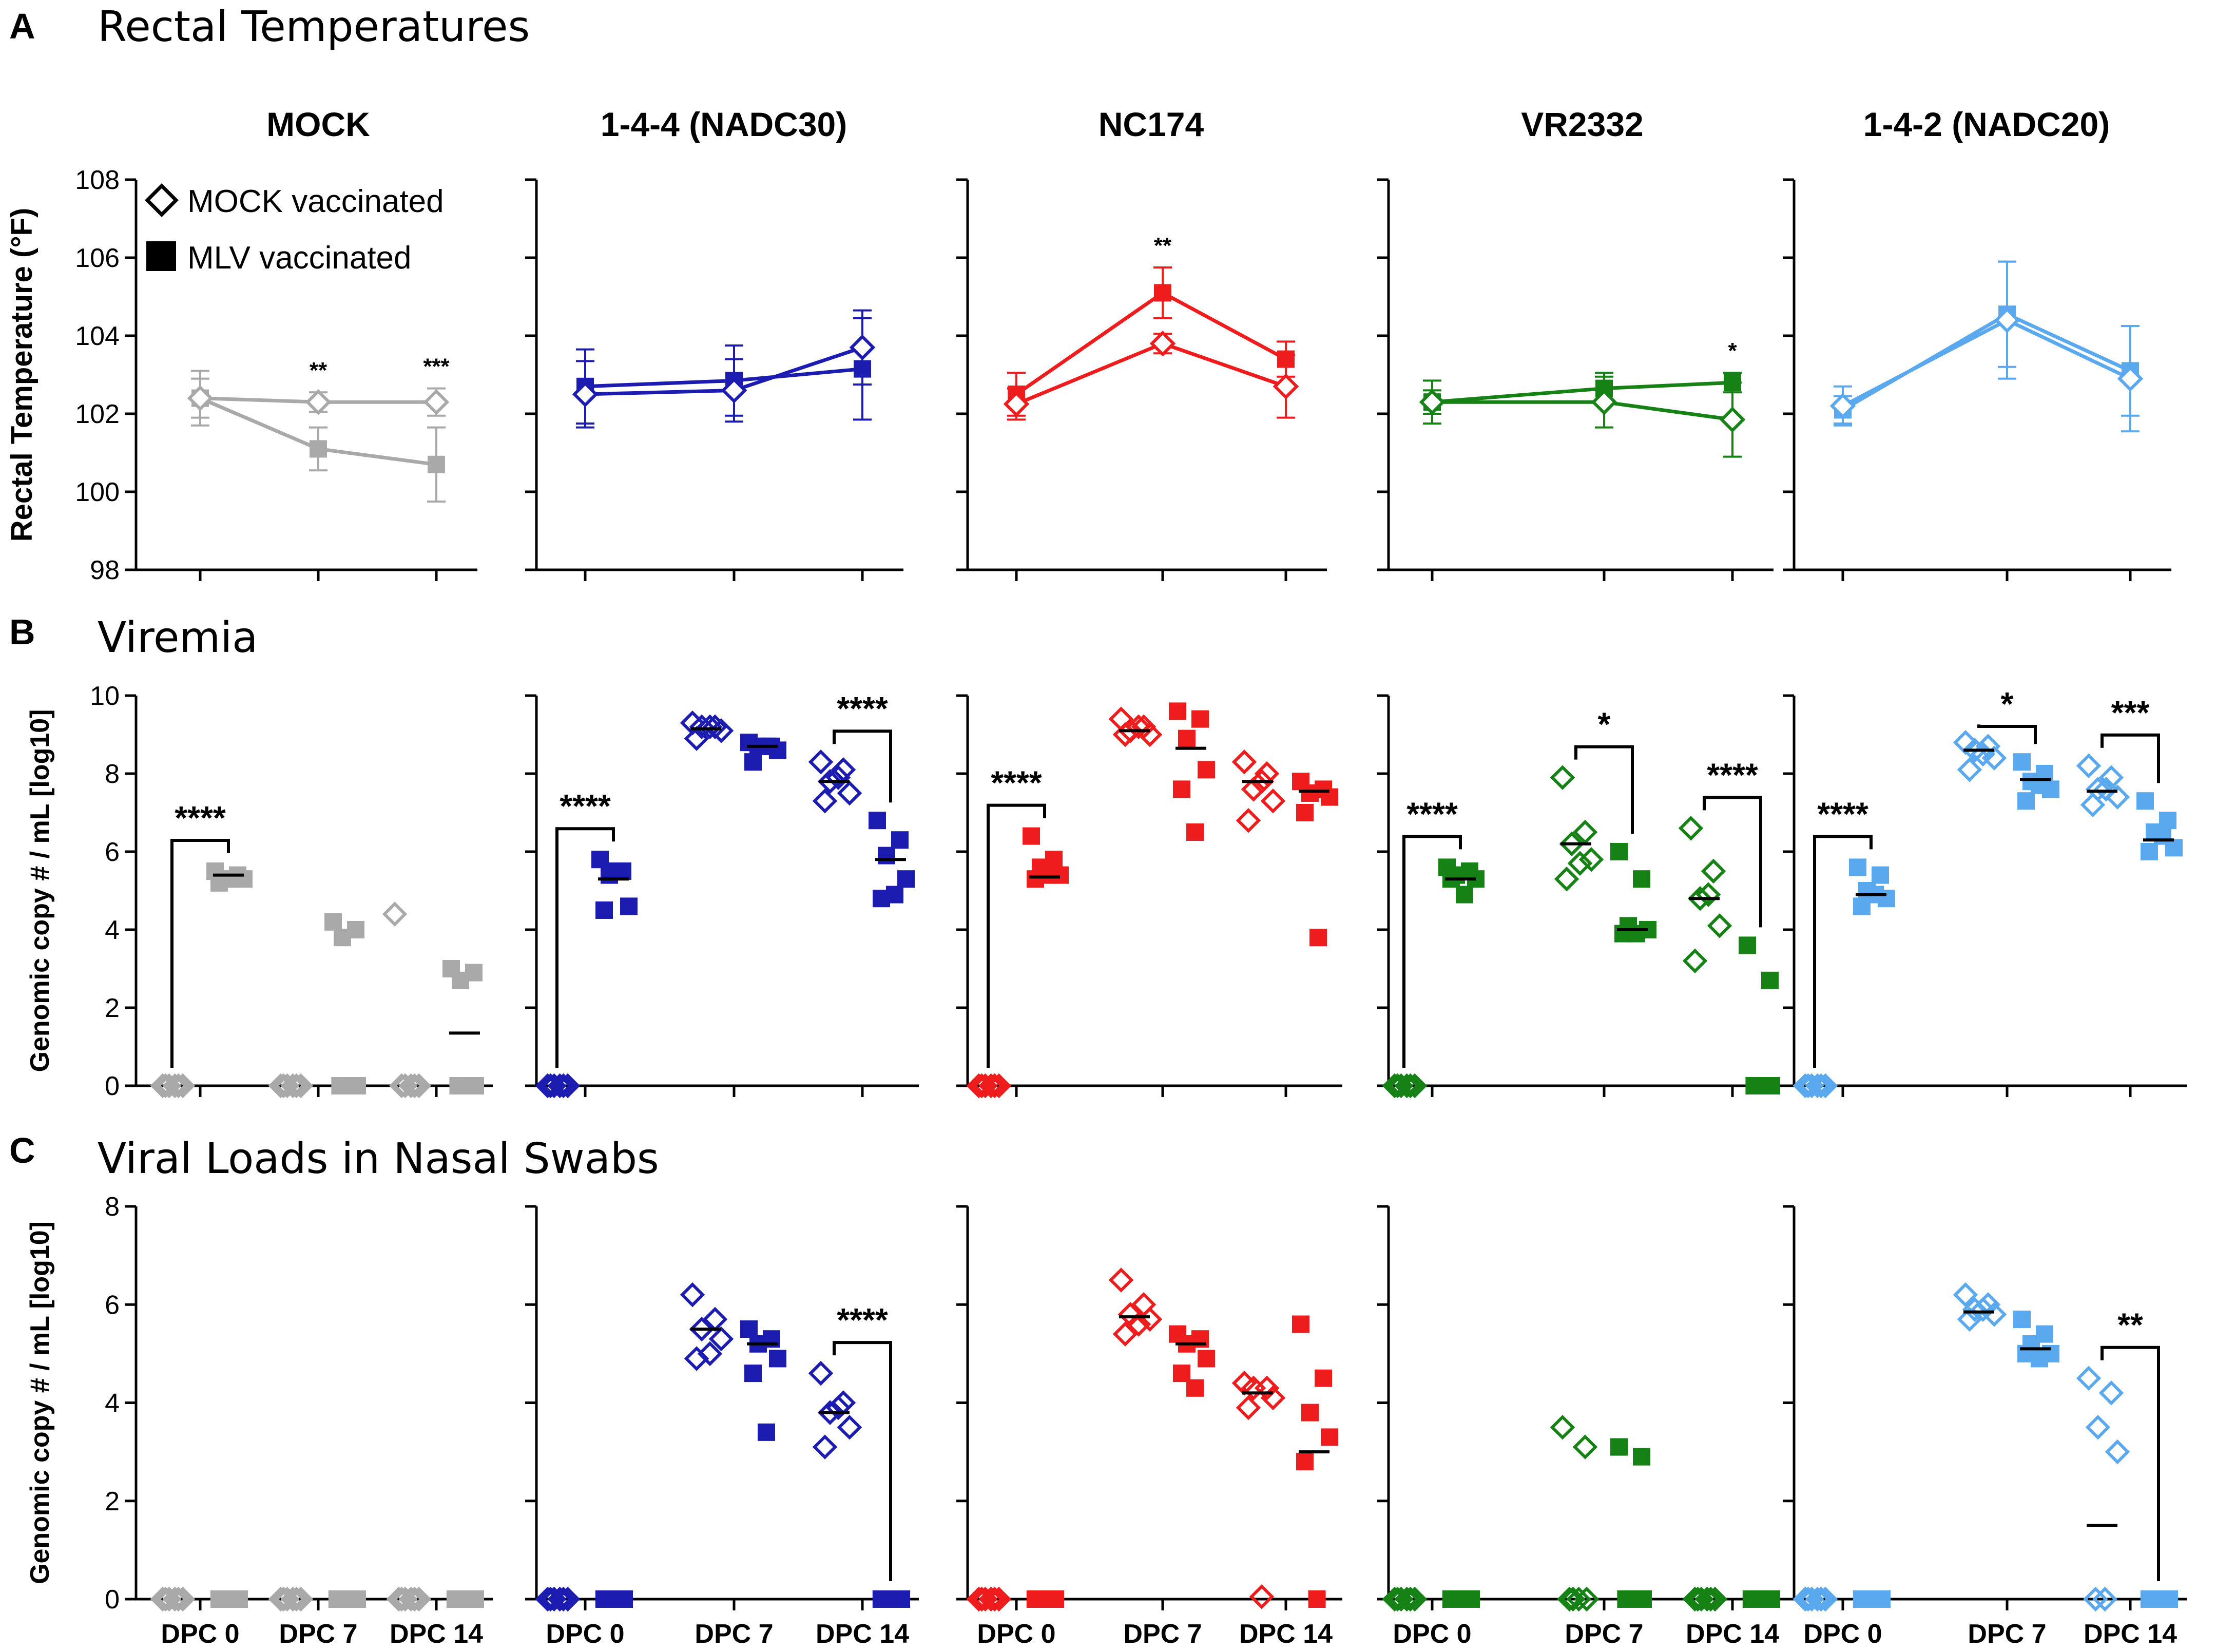 Image resolution: width=2216 pixels, height=1652 pixels. What do you see at coordinates (162, 200) in the screenshot?
I see `legend-mock-diamond-icon` at bounding box center [162, 200].